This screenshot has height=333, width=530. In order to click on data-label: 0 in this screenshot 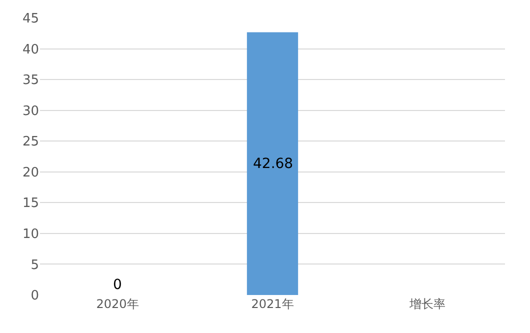, I will do `click(117, 285)`.